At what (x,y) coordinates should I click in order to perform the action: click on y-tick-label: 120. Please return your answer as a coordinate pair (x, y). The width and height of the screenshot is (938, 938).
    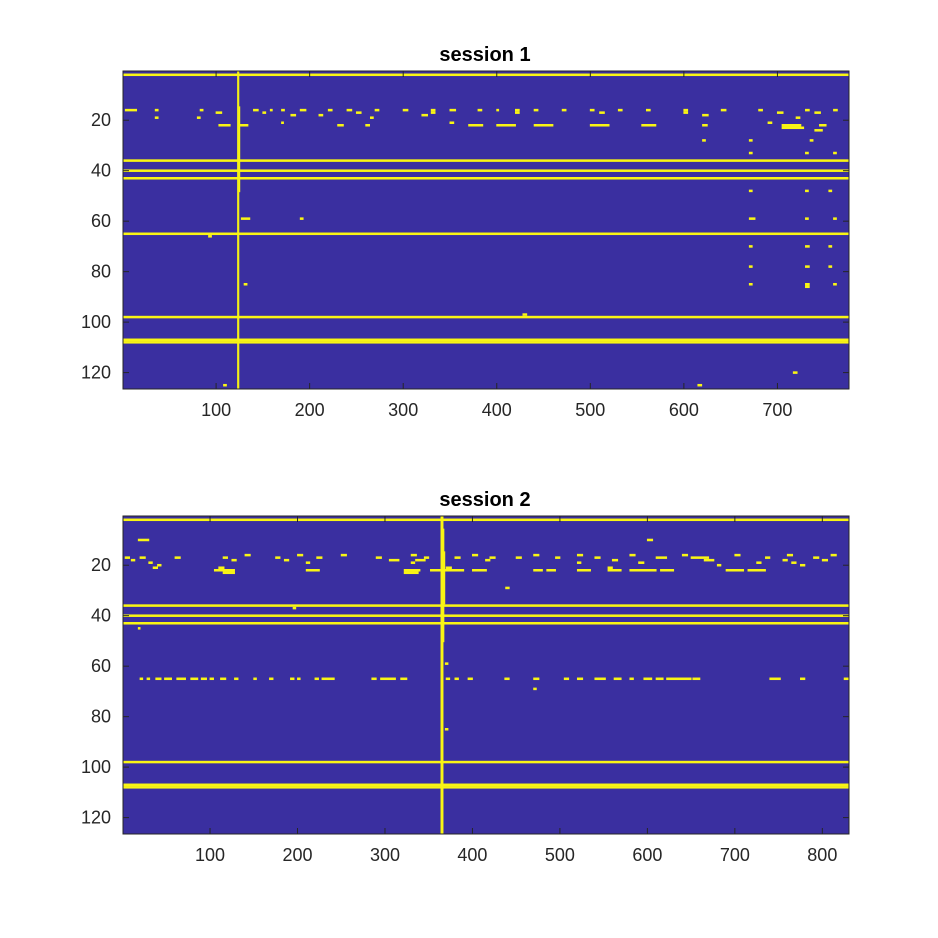
    Looking at the image, I should click on (96, 373).